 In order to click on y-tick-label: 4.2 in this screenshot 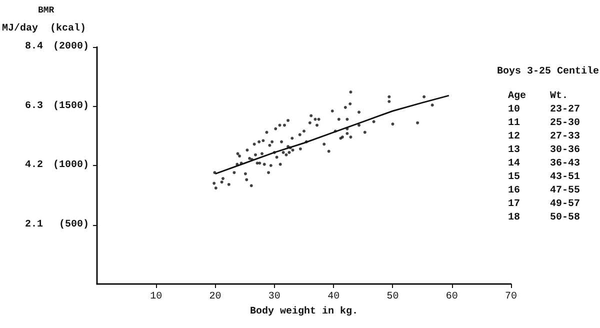, I will do `click(33, 165)`.